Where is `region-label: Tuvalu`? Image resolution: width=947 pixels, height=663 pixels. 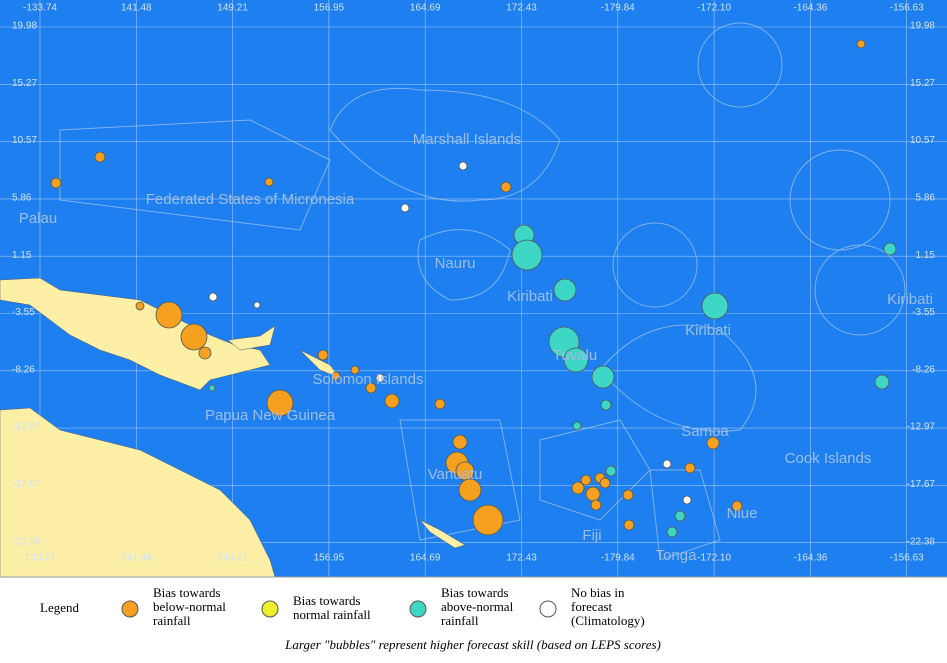
region-label: Tuvalu is located at coordinates (575, 355).